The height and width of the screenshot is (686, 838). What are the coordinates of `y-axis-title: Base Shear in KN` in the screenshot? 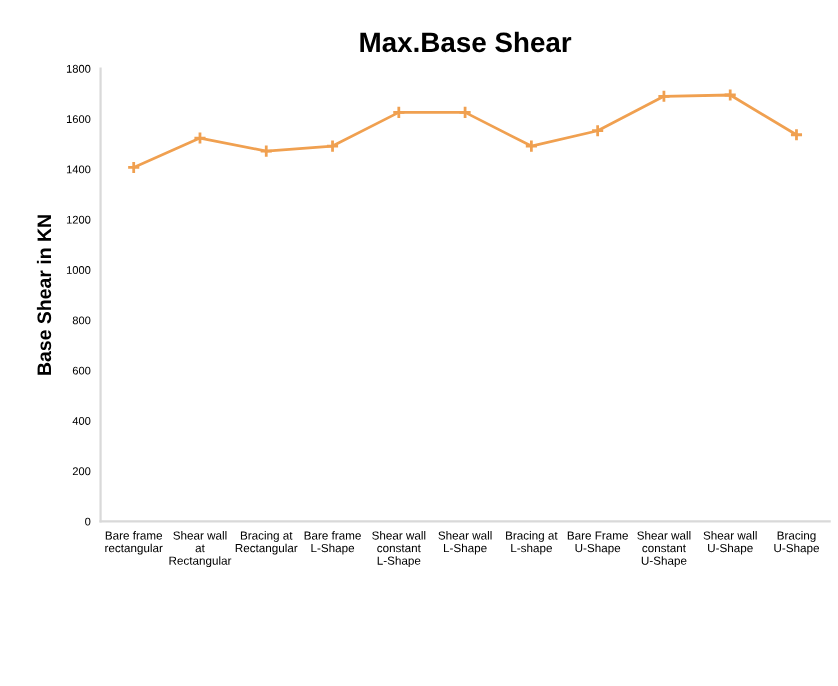 It's located at (44, 295).